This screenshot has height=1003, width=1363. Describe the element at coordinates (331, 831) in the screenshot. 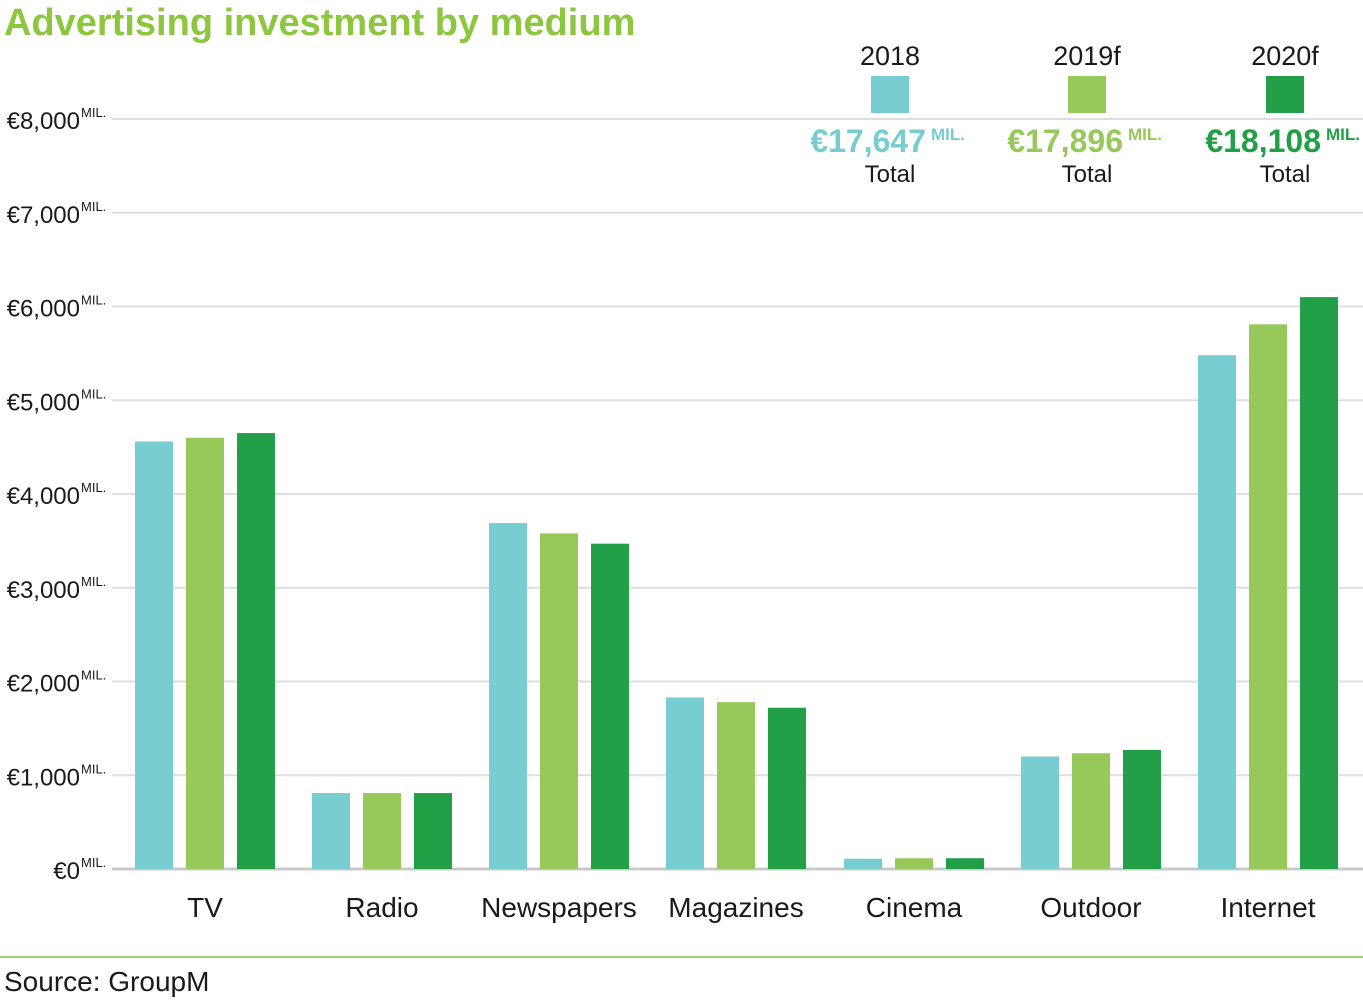

I see `bar-2018-radio` at that location.